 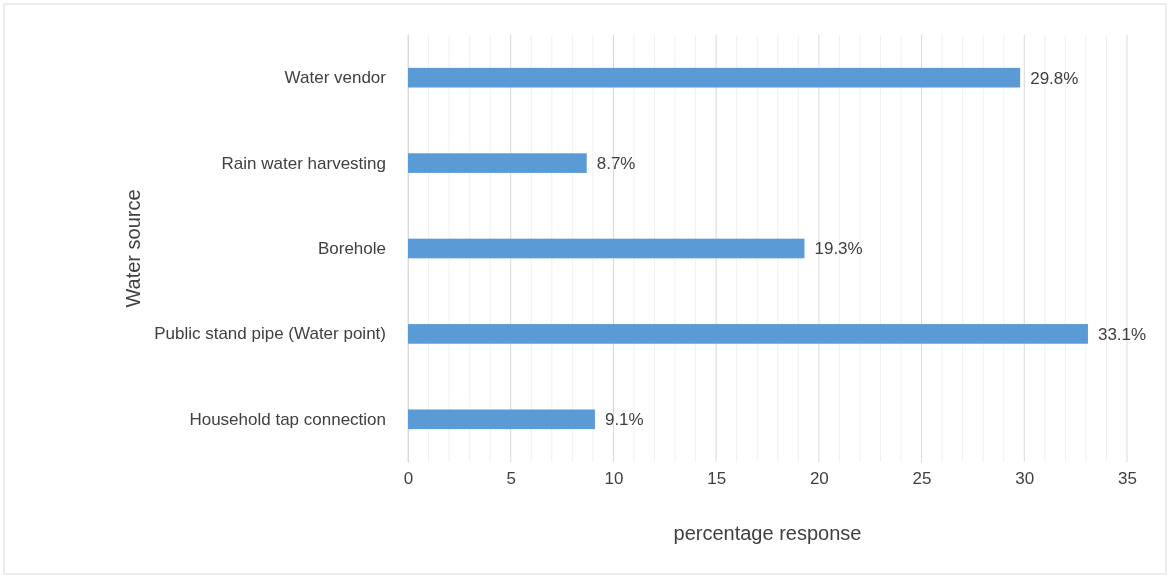 I want to click on y-axis-title: Water source, so click(x=133, y=248).